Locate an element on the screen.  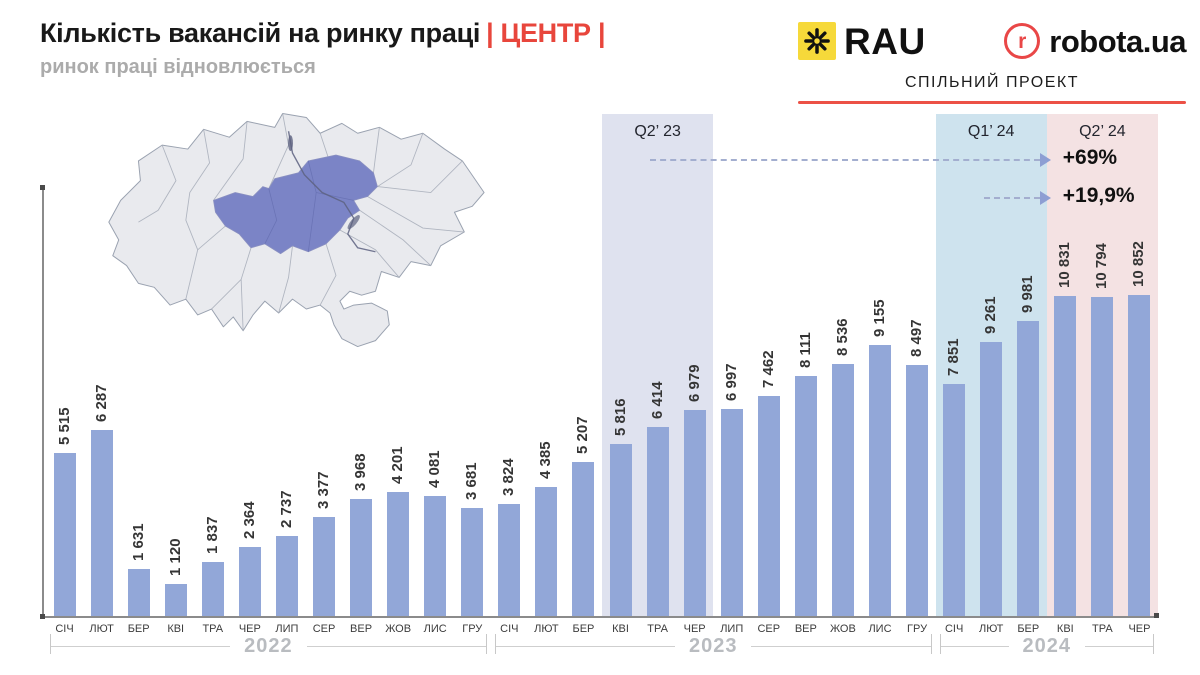
axis-end-marker is located at coordinates (1156, 615).